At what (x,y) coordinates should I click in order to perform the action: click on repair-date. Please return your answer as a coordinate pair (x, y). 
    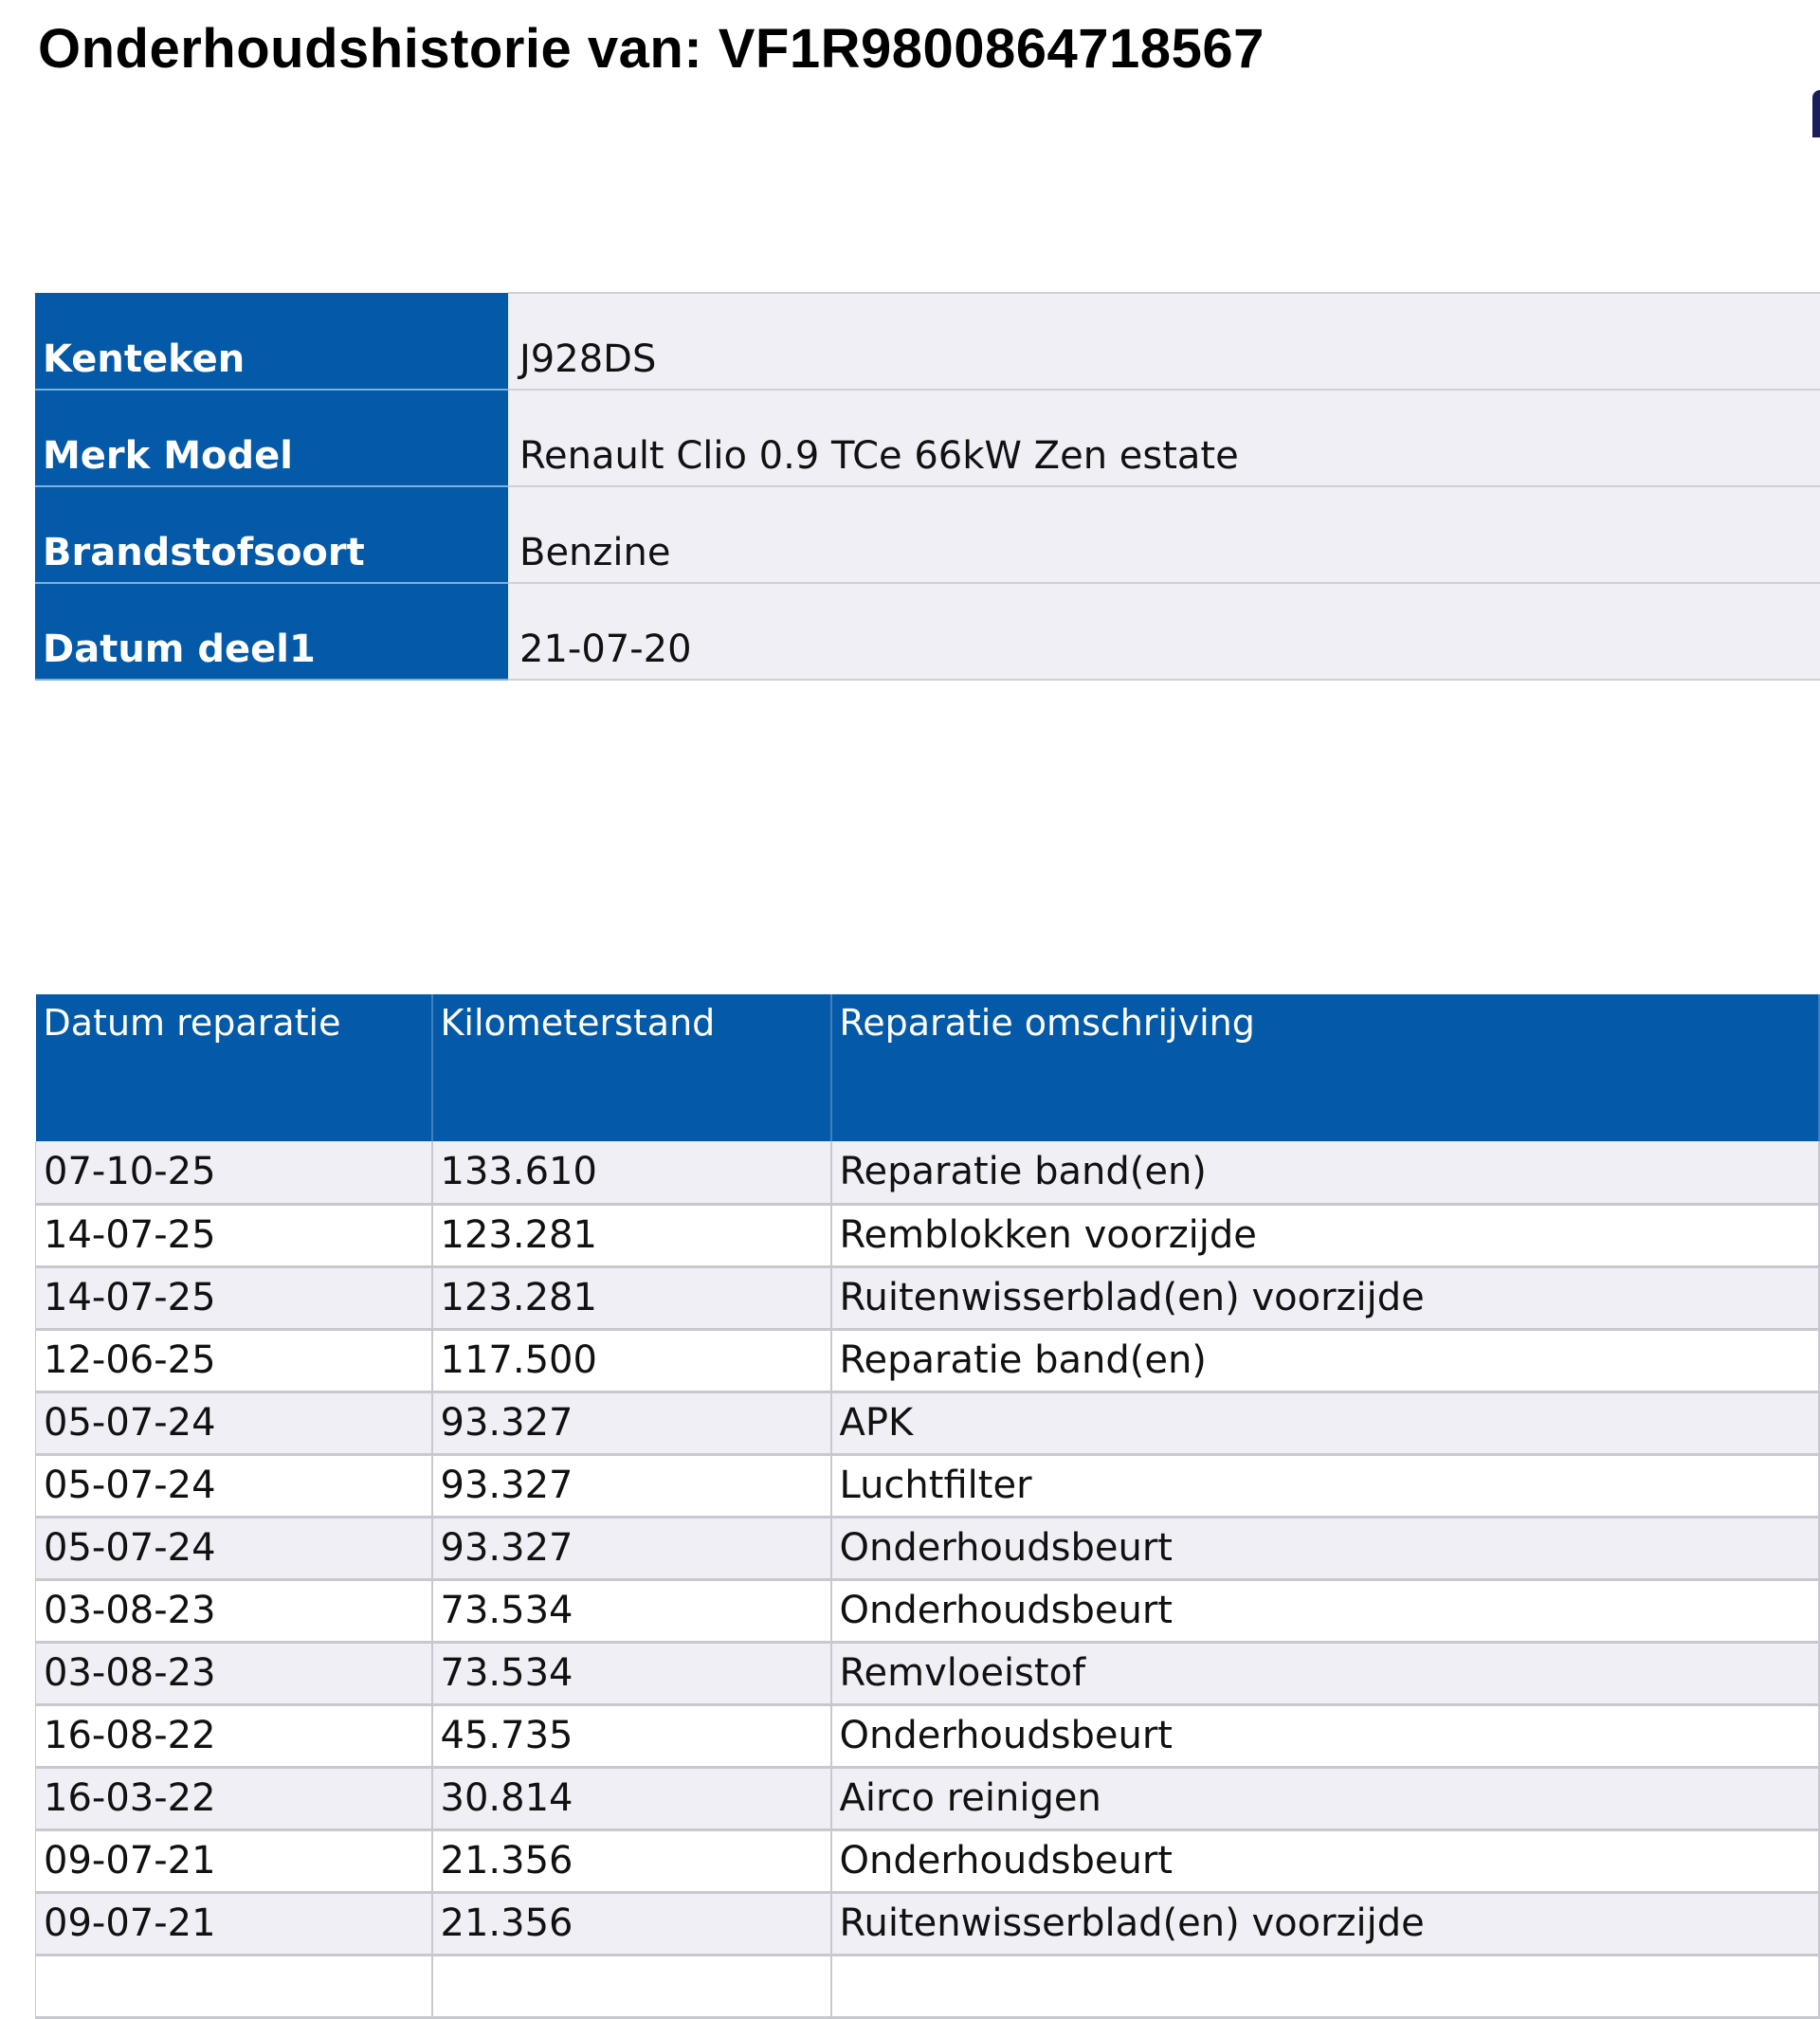
    Looking at the image, I should click on (234, 1987).